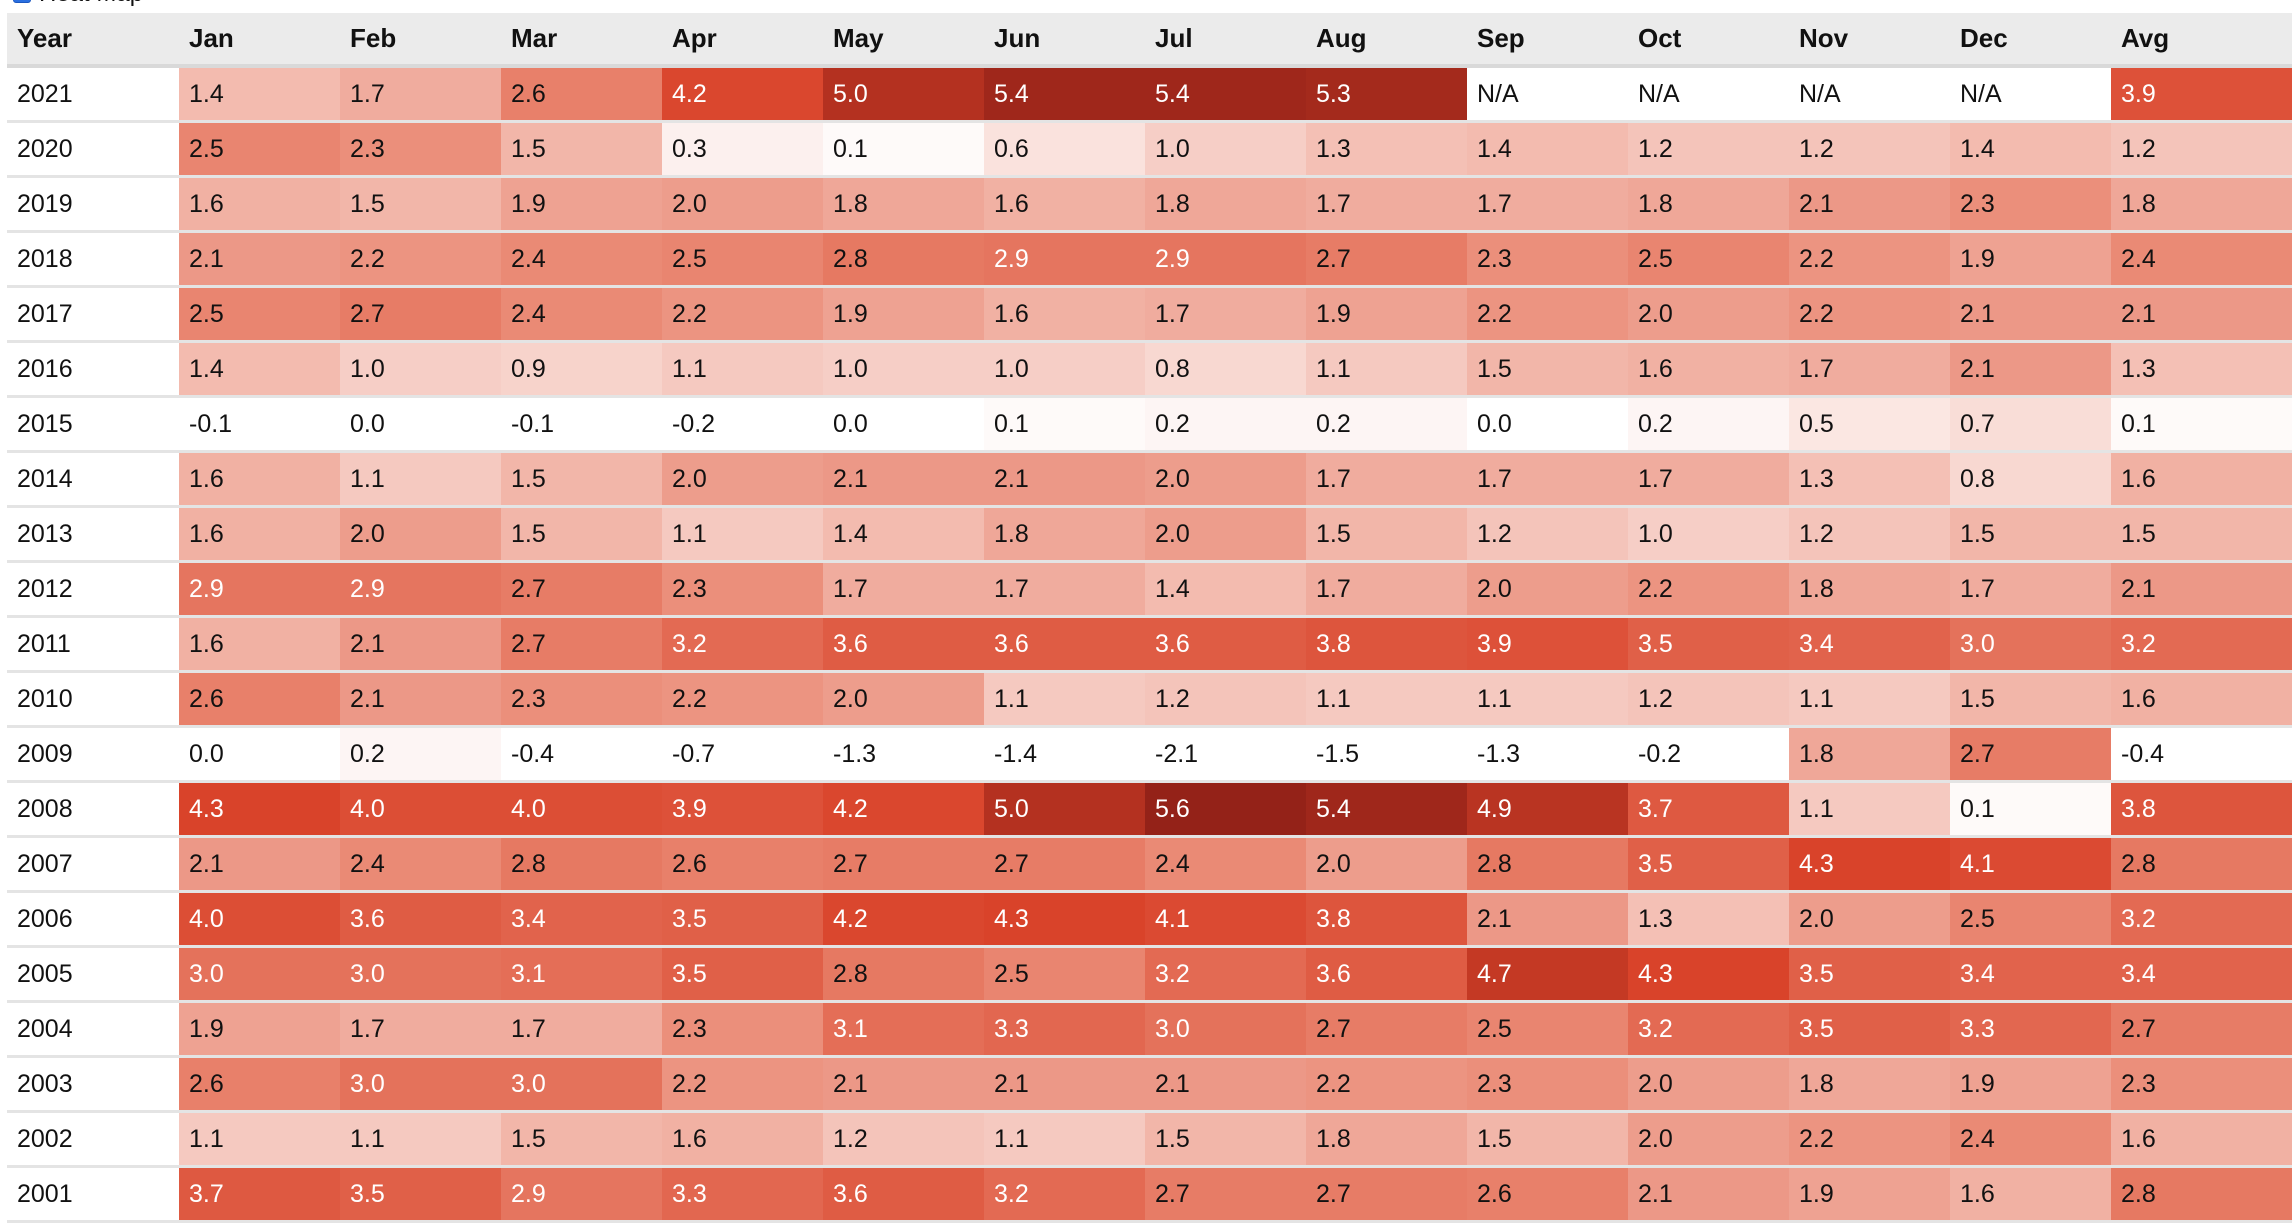  I want to click on column-header-aug: Aug, so click(1386, 40).